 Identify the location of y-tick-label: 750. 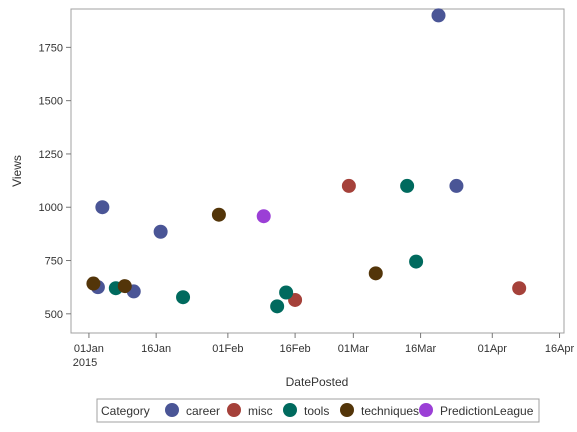
(54, 262).